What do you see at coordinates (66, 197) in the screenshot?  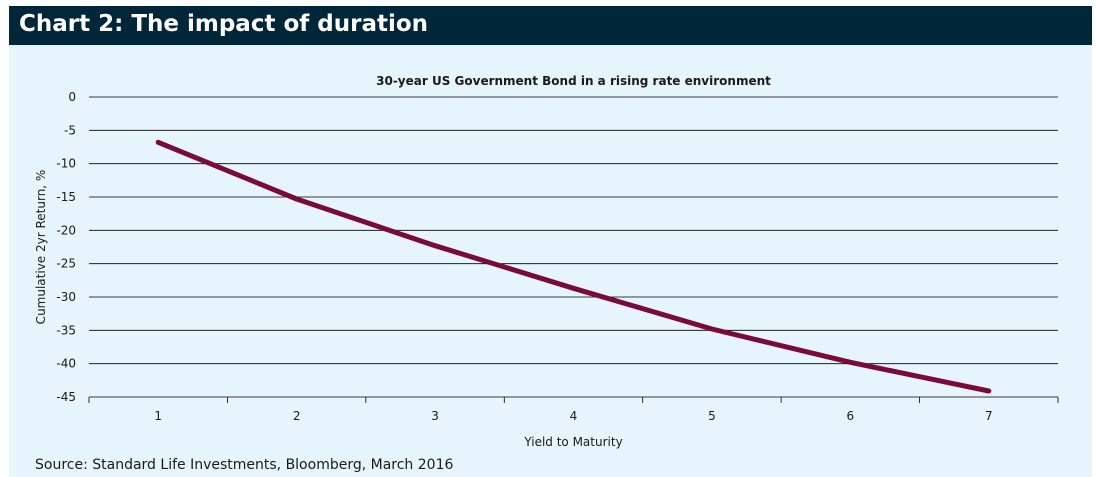 I see `y-tick-label: -15` at bounding box center [66, 197].